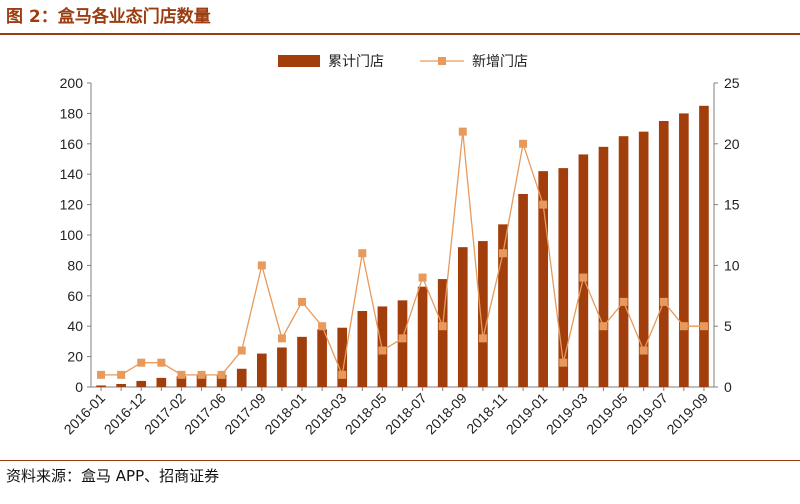 The height and width of the screenshot is (504, 800). What do you see at coordinates (72, 235) in the screenshot?
I see `left-axis-tick-label: 100` at bounding box center [72, 235].